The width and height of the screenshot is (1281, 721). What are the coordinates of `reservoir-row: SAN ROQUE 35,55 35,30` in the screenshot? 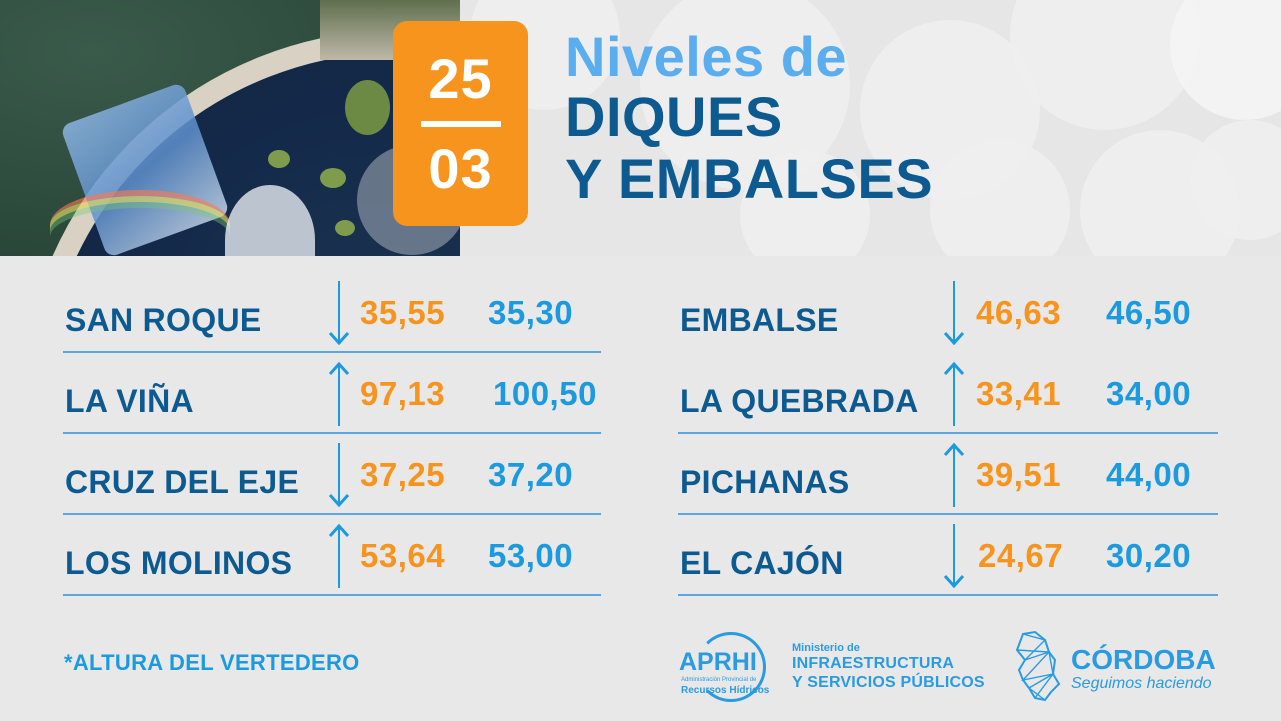 It's located at (332, 312).